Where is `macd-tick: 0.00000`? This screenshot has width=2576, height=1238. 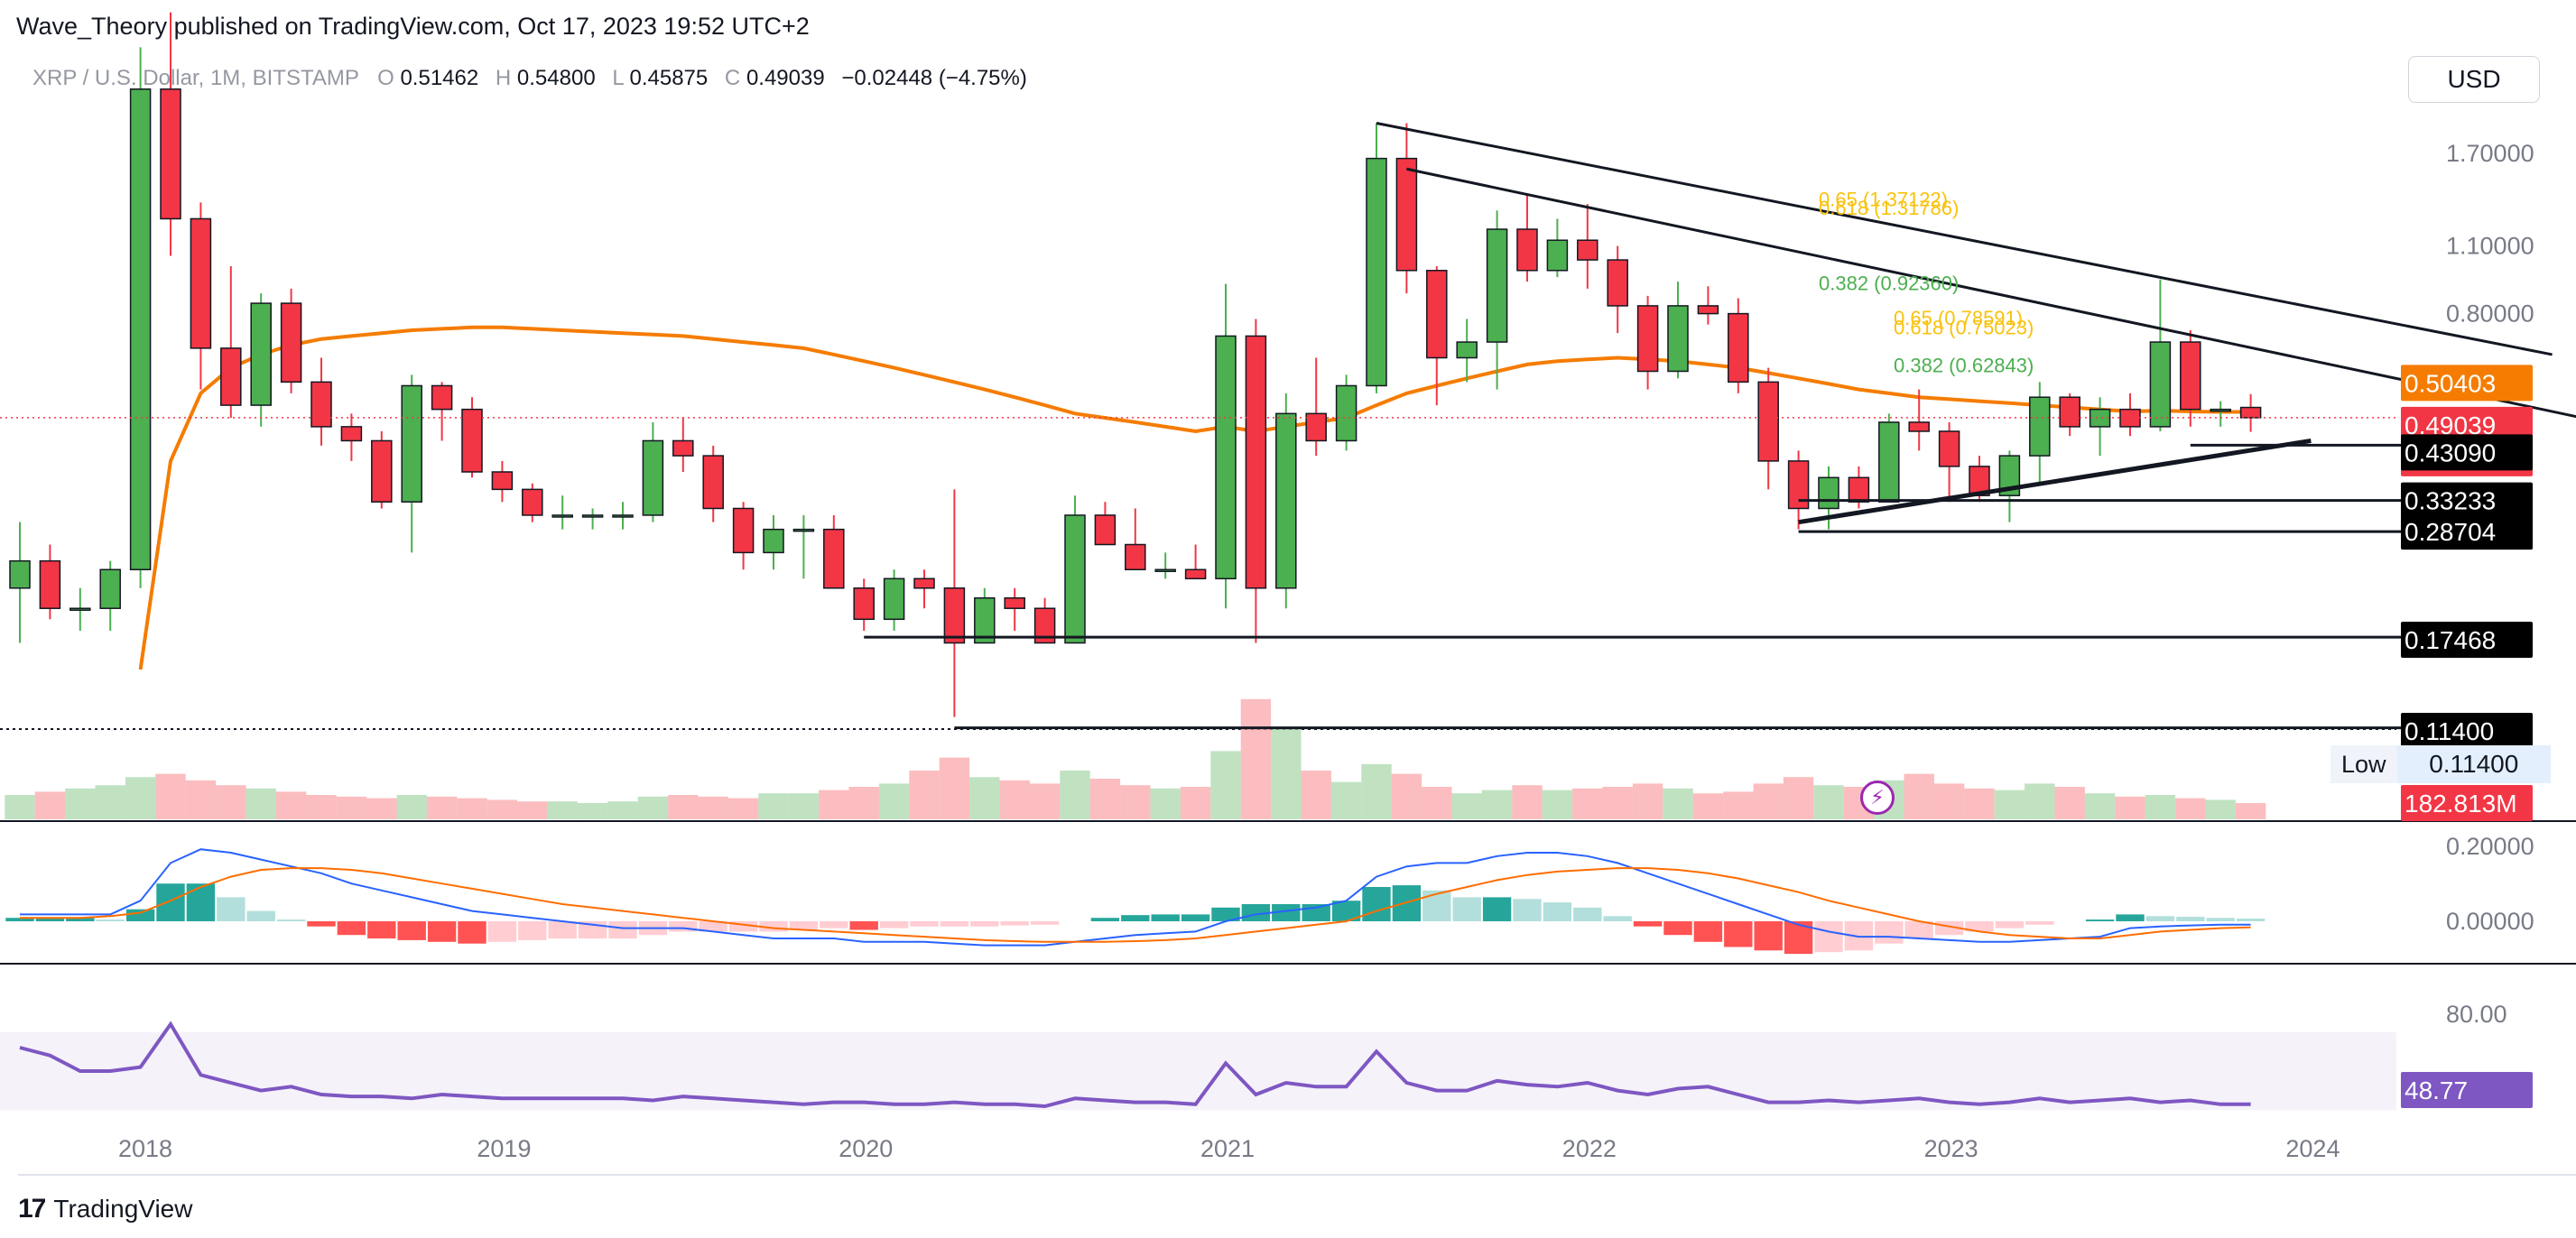
macd-tick: 0.00000 is located at coordinates (2490, 921).